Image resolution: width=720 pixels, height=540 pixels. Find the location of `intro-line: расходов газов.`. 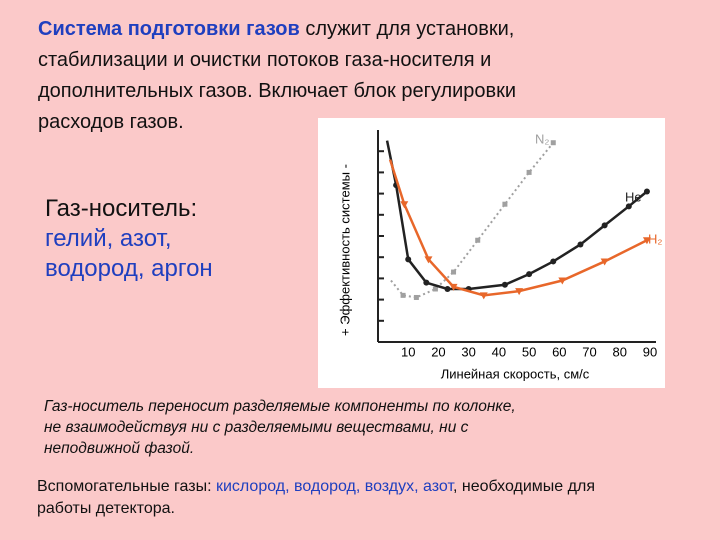

intro-line: расходов газов. is located at coordinates (111, 122).